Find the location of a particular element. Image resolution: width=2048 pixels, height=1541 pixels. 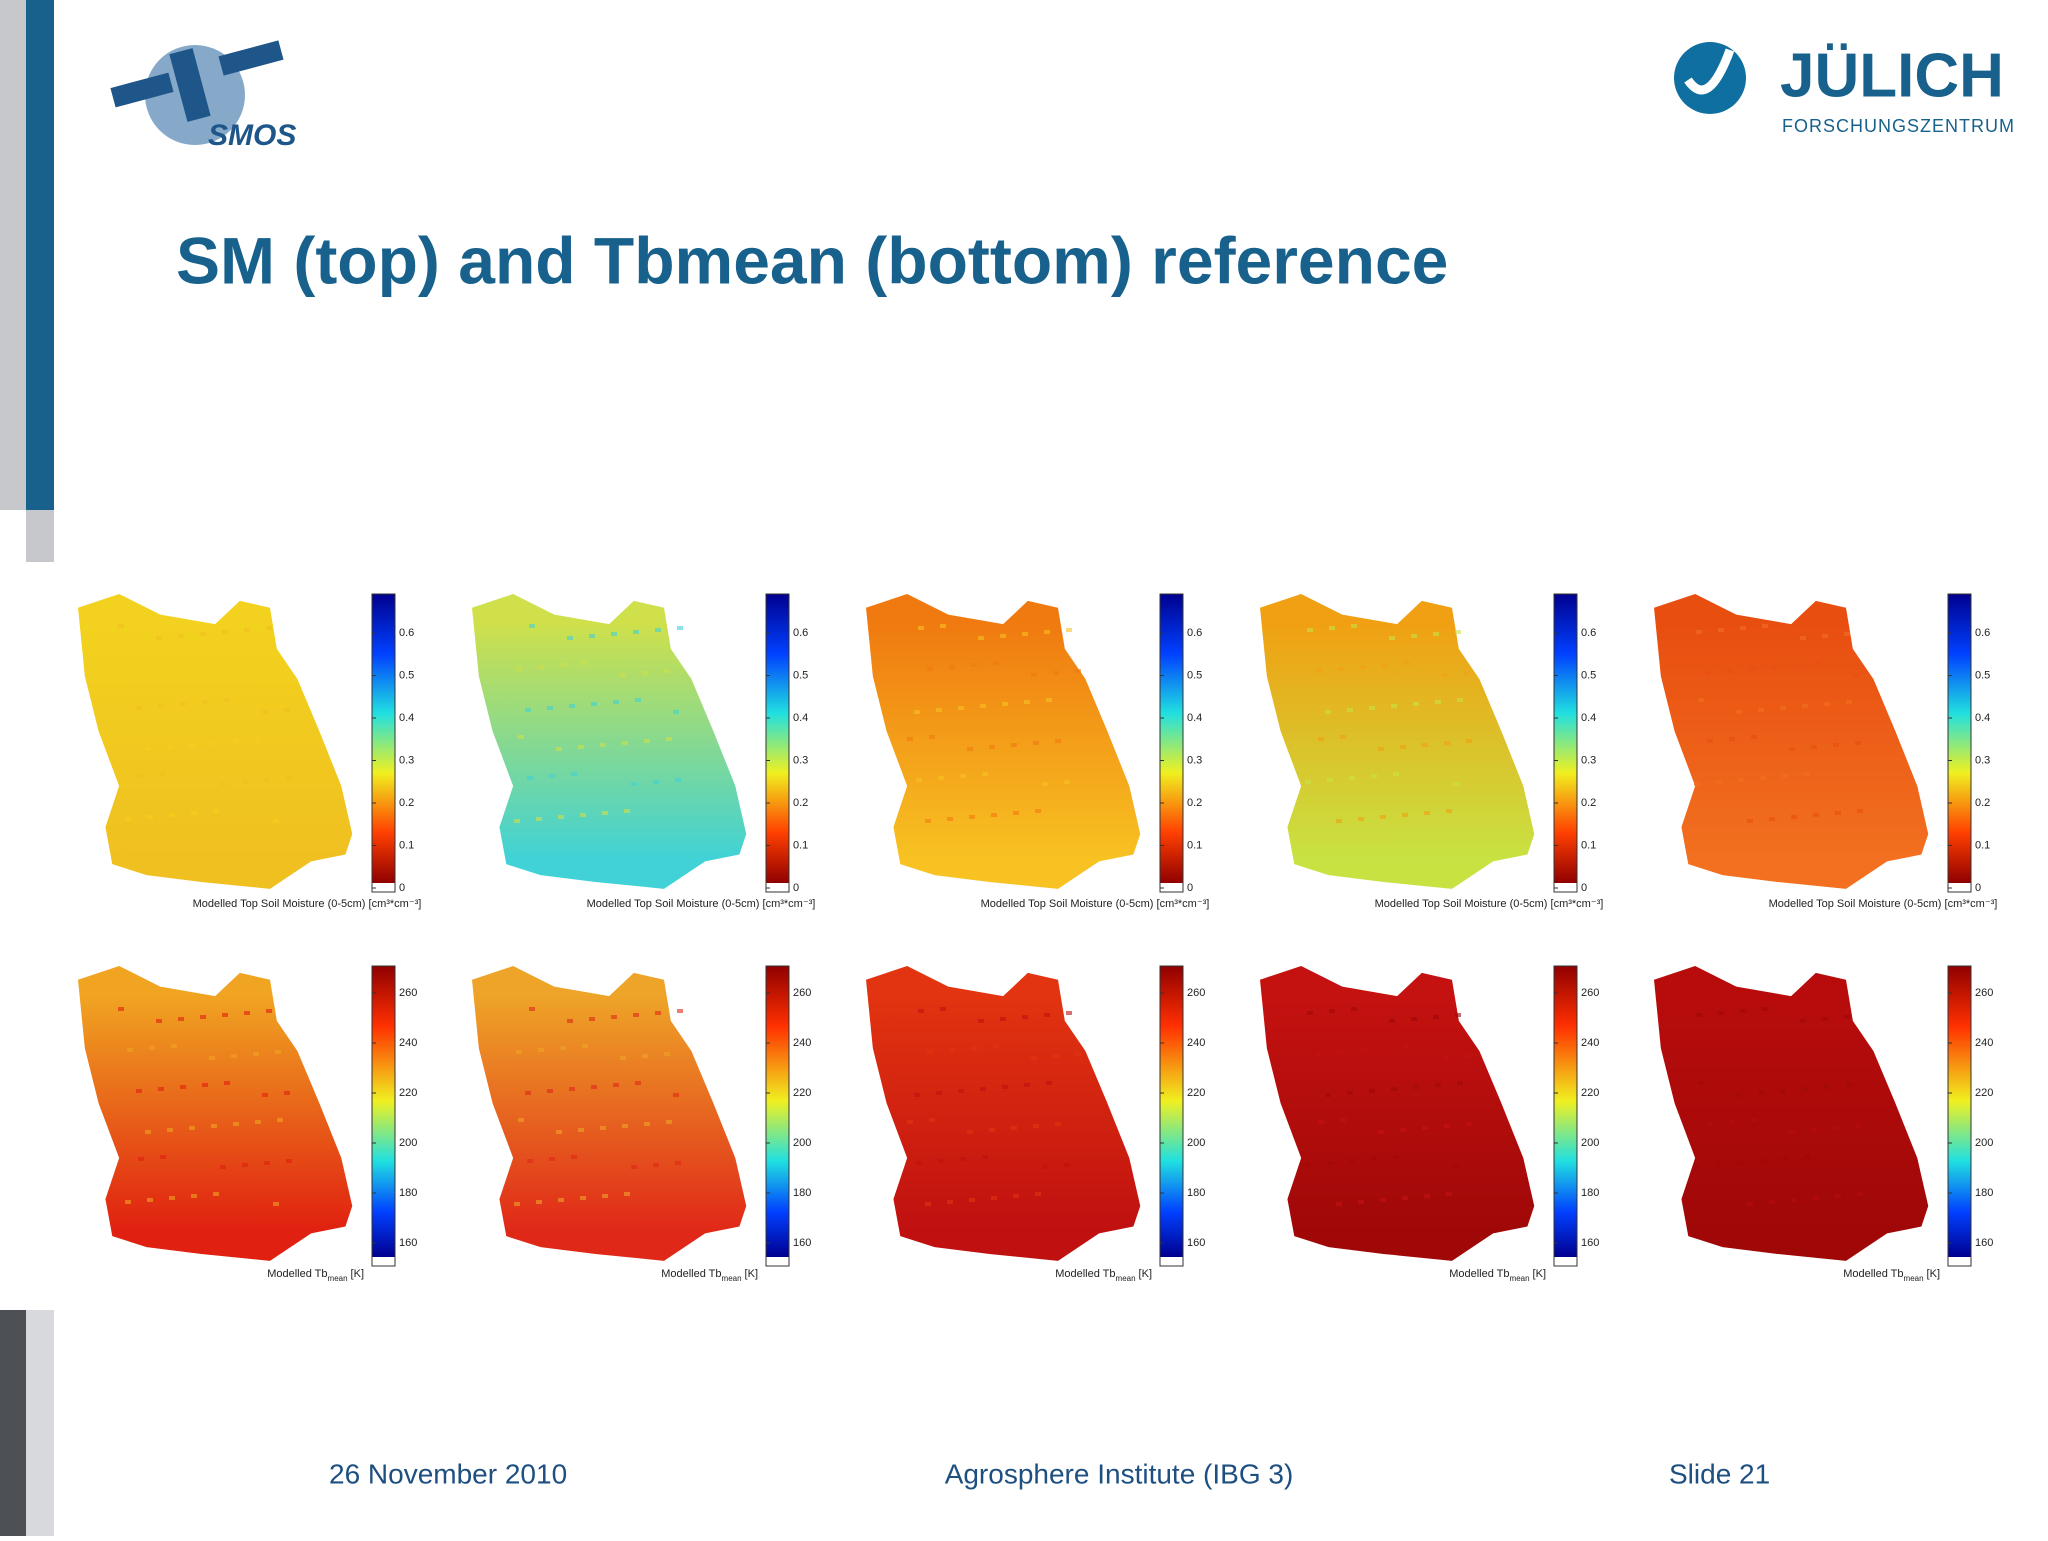

map is located at coordinates (215, 1113).